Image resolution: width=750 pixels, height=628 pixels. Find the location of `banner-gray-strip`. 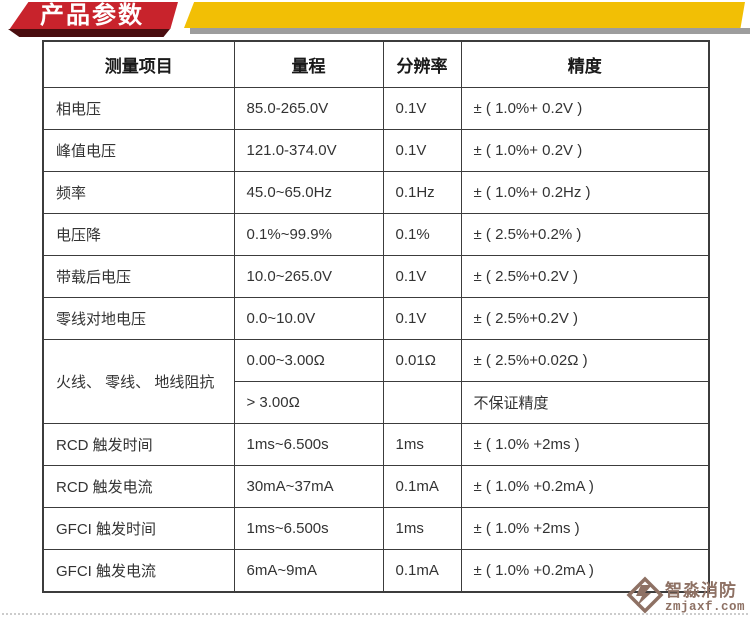

banner-gray-strip is located at coordinates (470, 31).